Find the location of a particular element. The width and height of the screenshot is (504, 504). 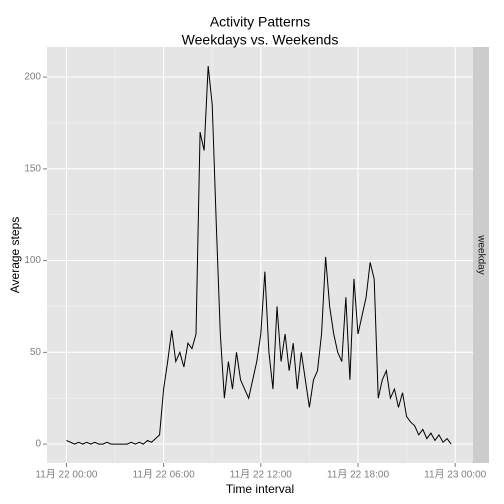

y-tick-label: 200 is located at coordinates (32, 77).